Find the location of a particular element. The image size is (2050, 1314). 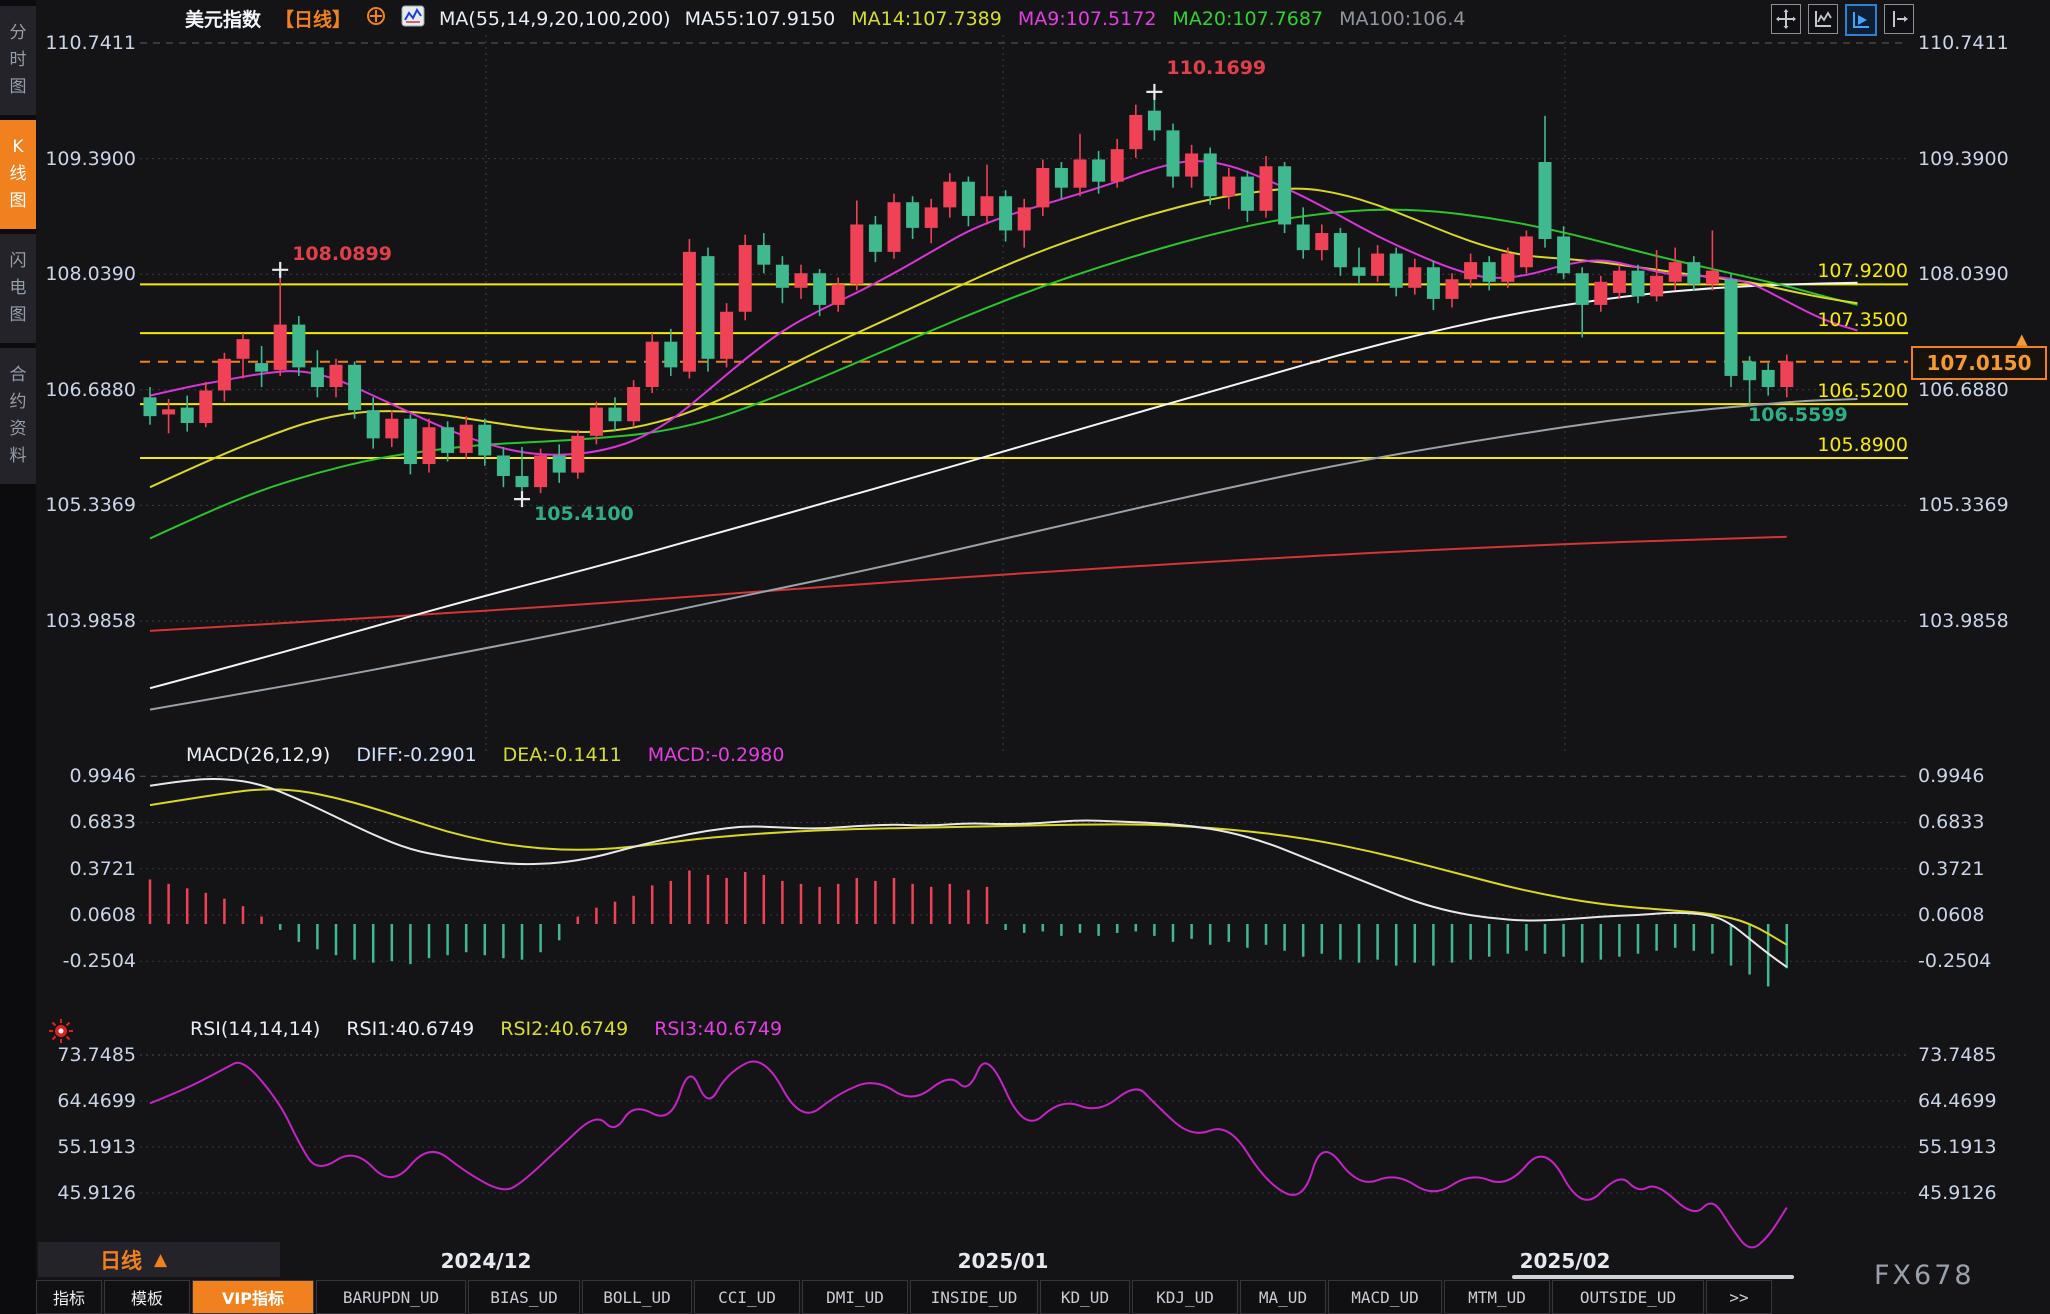

indicator-tab-INSIDEUD: INSIDE_UD is located at coordinates (974, 1297).